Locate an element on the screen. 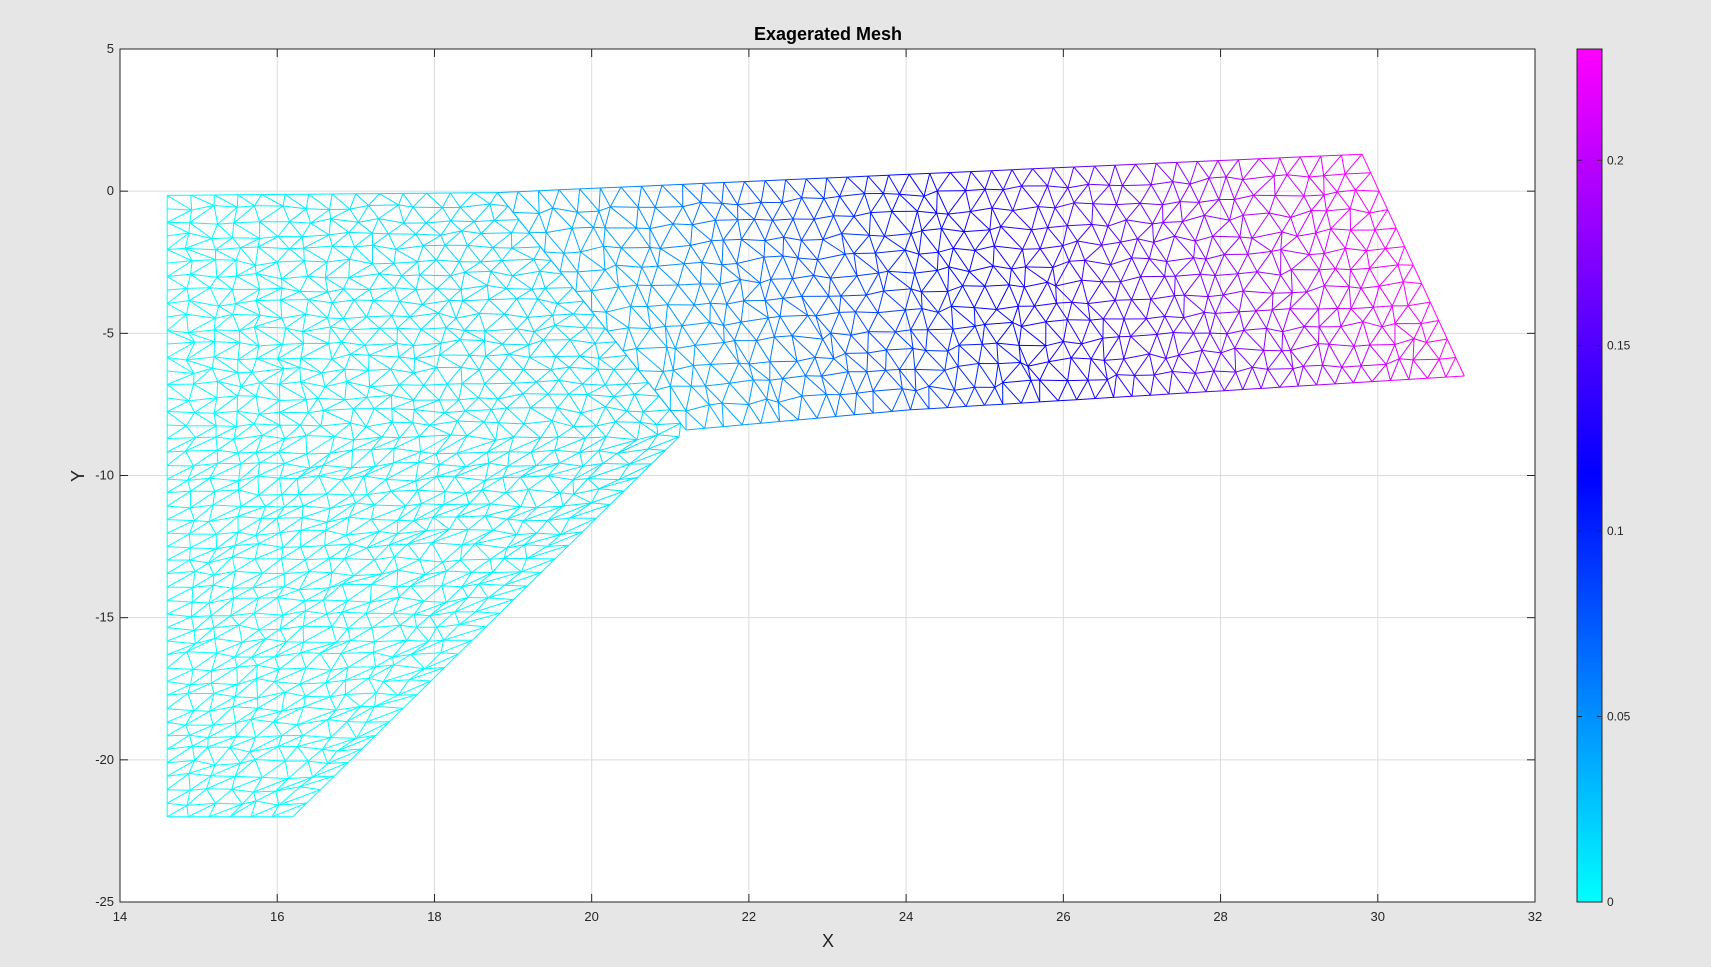  colorbar-tick-label: 0.1 is located at coordinates (1615, 531).